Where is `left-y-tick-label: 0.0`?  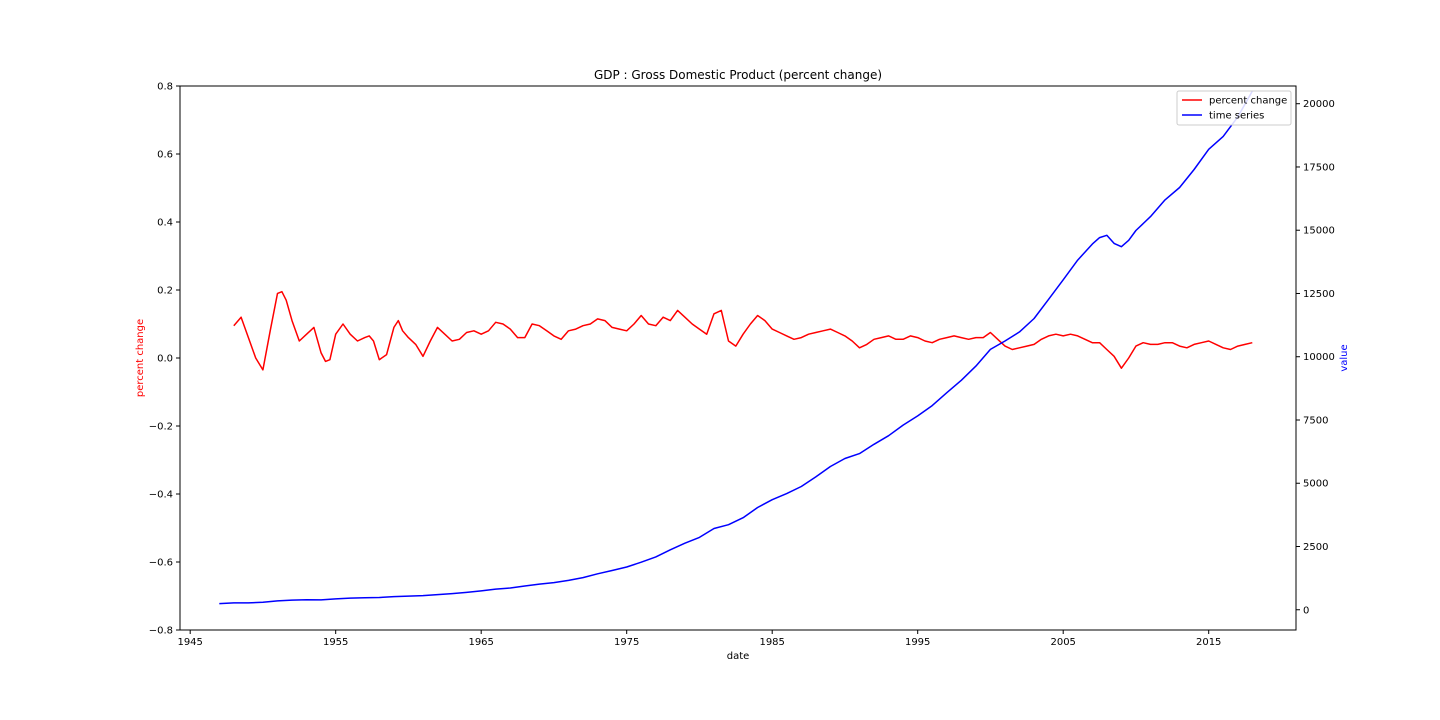
left-y-tick-label: 0.0 is located at coordinates (165, 359).